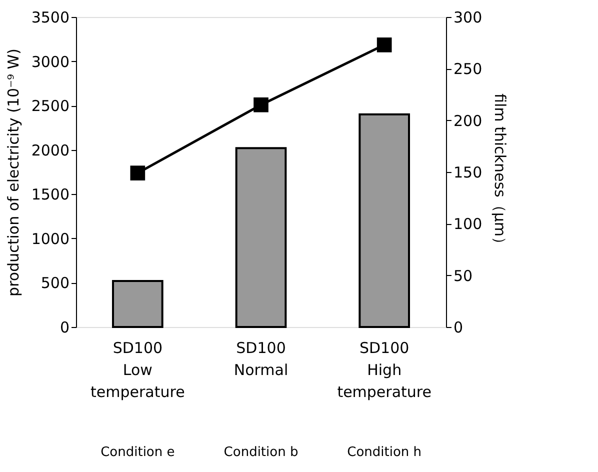 Image resolution: width=598 pixels, height=472 pixels. Describe the element at coordinates (13, 172) in the screenshot. I see `y-axis-title: production of electricity (10⁻⁹ W)` at that location.